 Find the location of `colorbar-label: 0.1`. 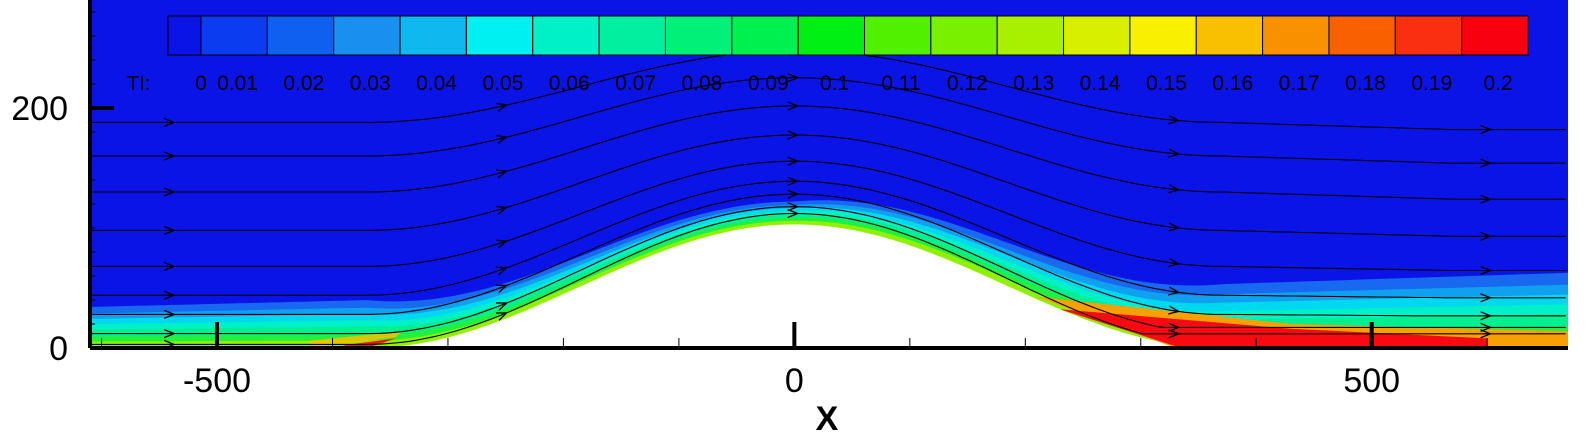

colorbar-label: 0.1 is located at coordinates (834, 83).